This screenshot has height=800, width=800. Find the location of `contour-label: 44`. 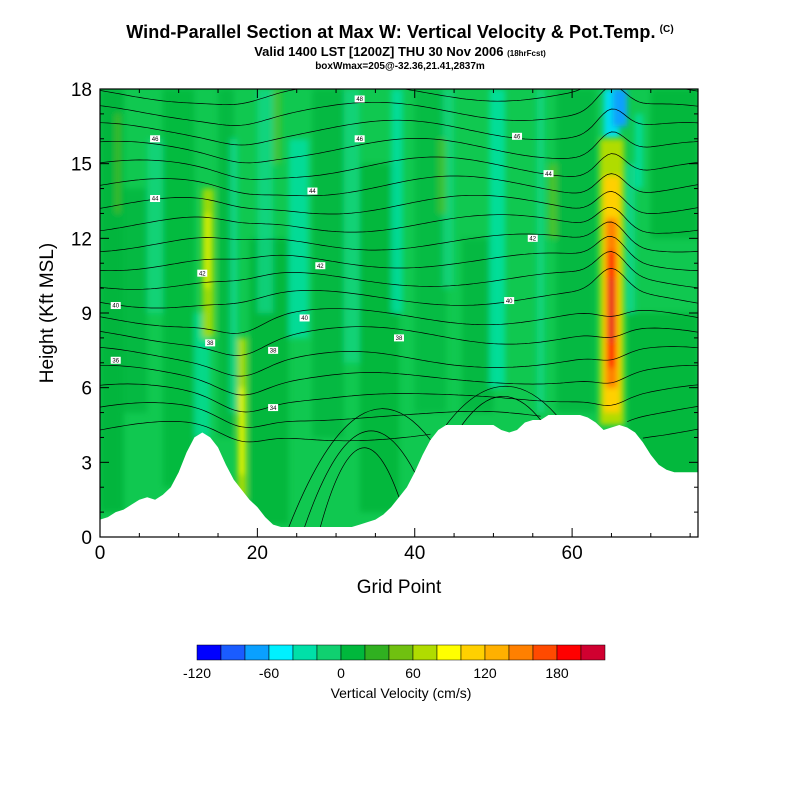

contour-label: 44 is located at coordinates (312, 191).